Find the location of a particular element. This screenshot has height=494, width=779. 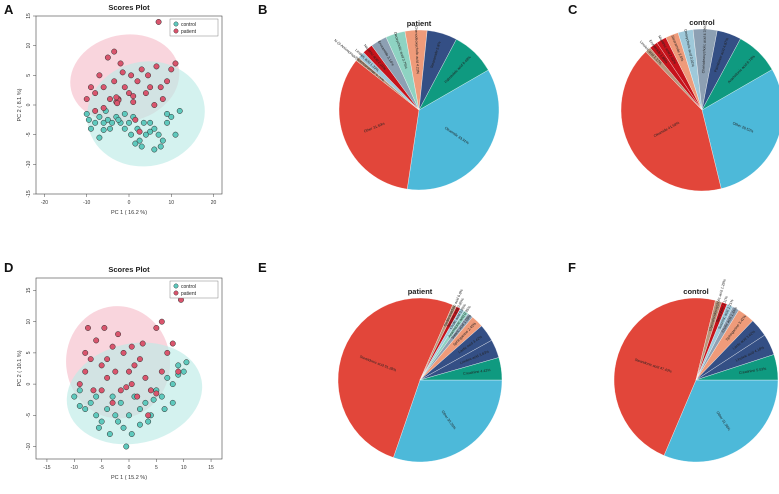

x-tick-label: -10 is located at coordinates (74, 468).